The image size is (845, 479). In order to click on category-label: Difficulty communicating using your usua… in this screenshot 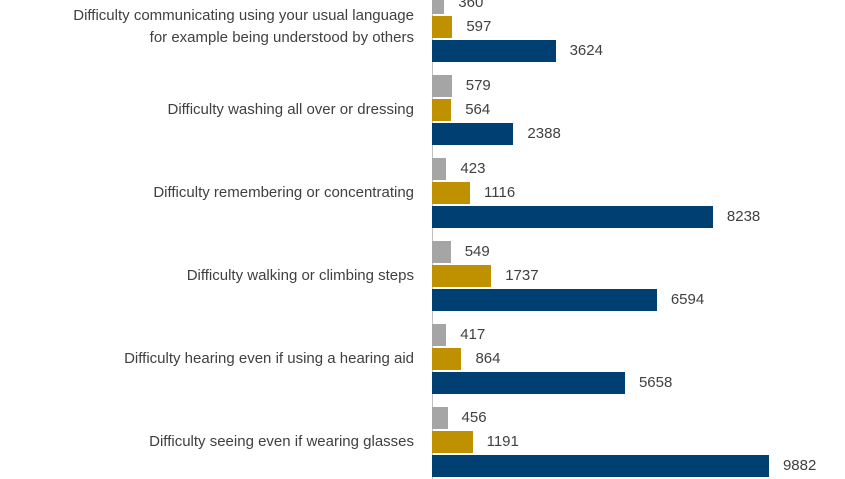, I will do `click(243, 26)`.